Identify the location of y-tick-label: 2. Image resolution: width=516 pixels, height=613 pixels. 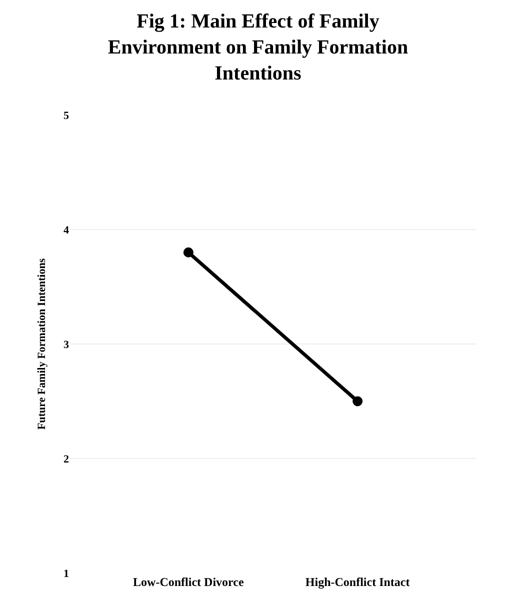
(67, 459).